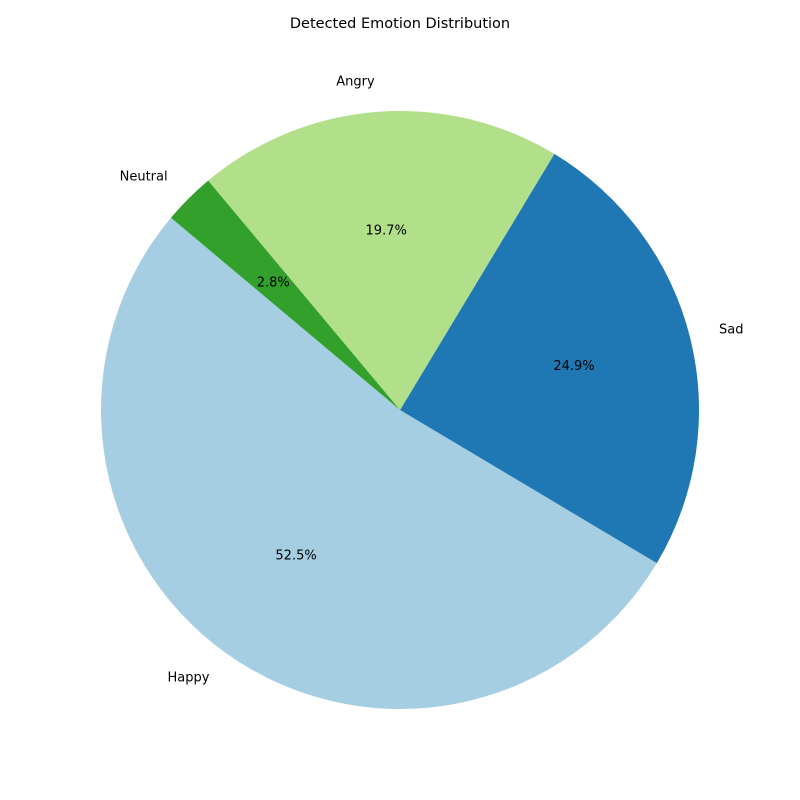  I want to click on slice-percent-happy: 52.5%, so click(295, 556).